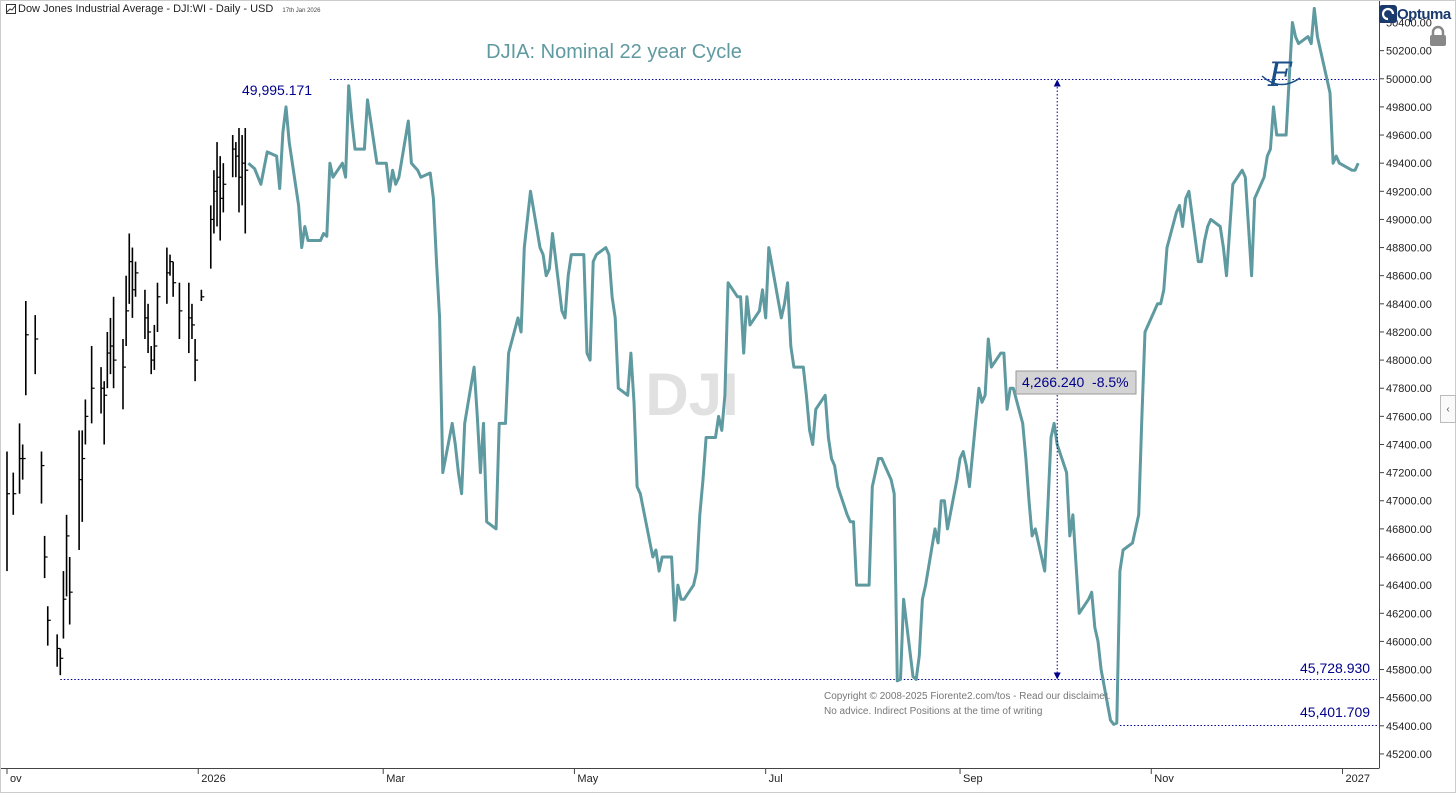 The image size is (1456, 798). Describe the element at coordinates (1409, 755) in the screenshot. I see `y-tick-label: 45200.00` at that location.